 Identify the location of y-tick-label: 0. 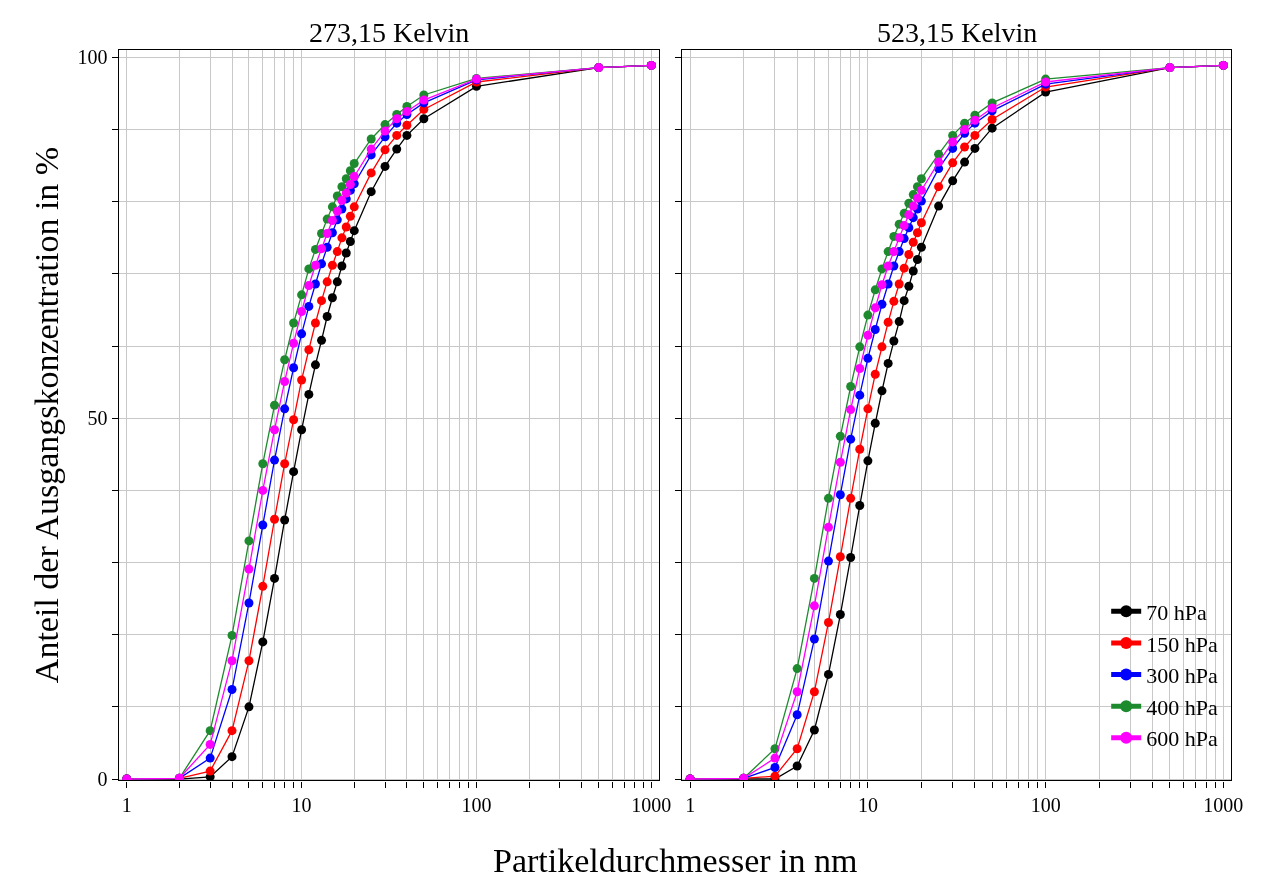
(102, 779).